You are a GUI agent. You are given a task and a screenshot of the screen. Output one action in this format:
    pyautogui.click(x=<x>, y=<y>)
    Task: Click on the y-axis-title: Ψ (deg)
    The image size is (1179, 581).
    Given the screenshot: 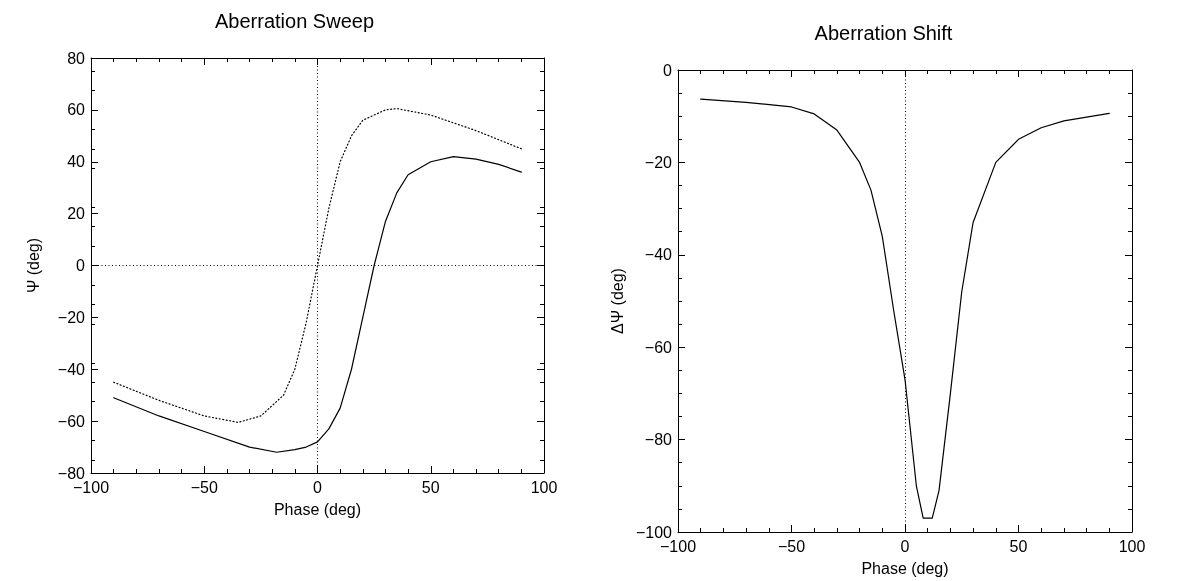 What is the action you would take?
    pyautogui.click(x=33, y=265)
    